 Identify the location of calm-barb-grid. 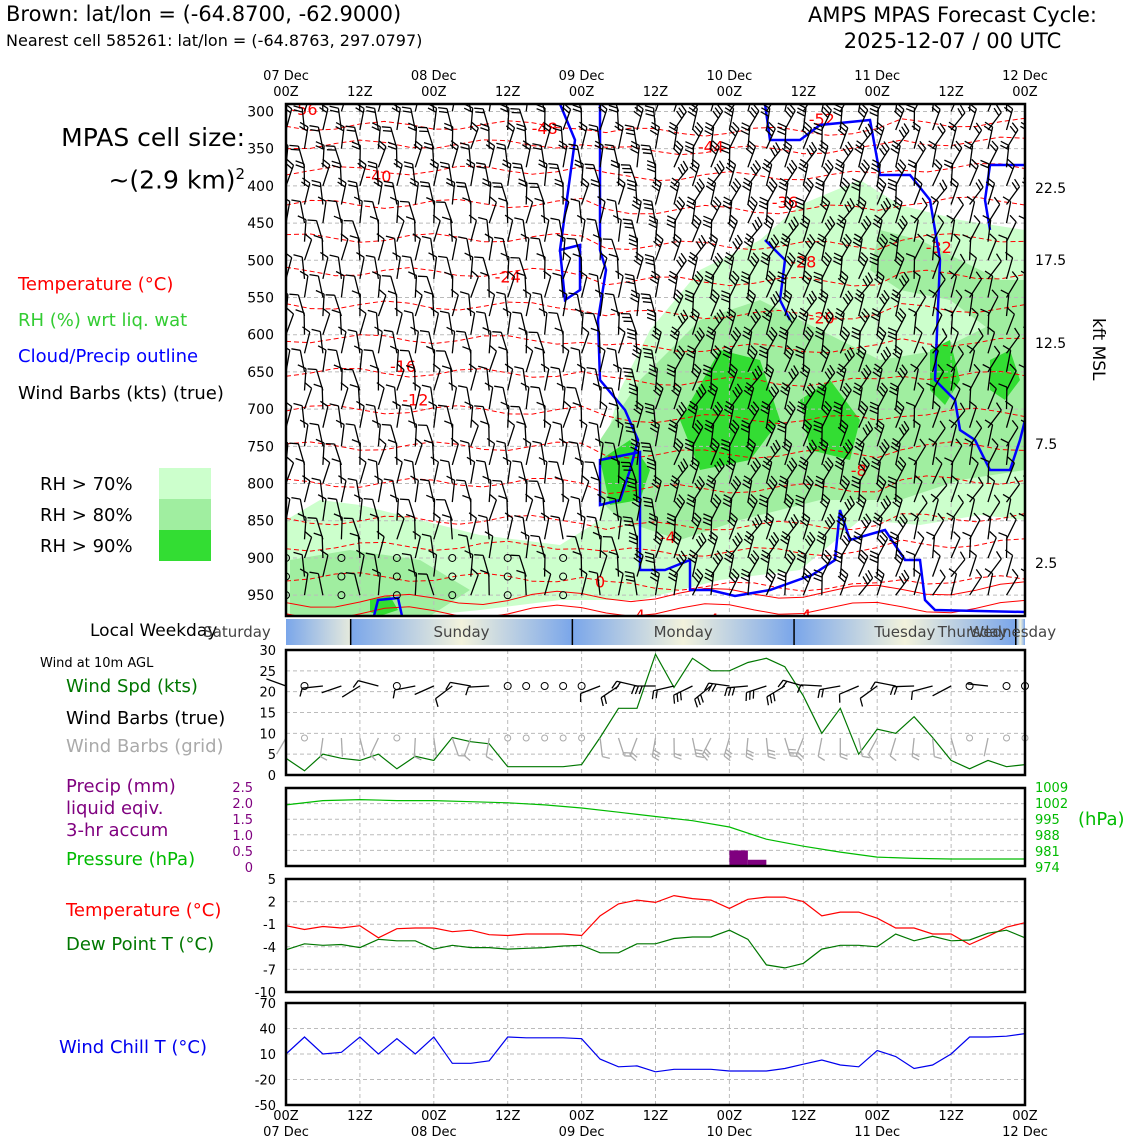
(508, 738).